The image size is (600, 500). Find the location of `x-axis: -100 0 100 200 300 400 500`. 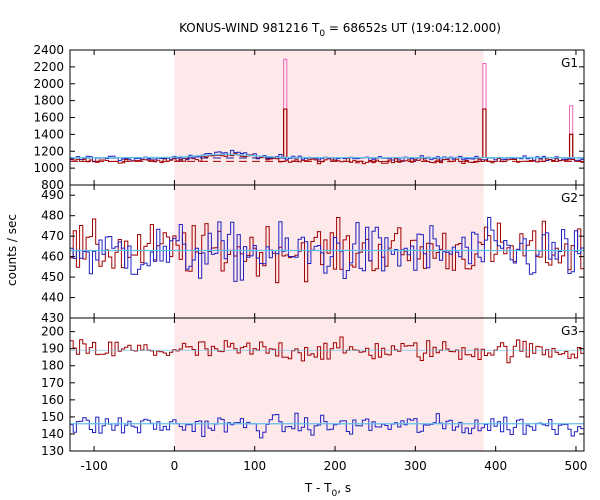

x-axis: -100 0 100 200 300 400 500 is located at coordinates (333, 466).